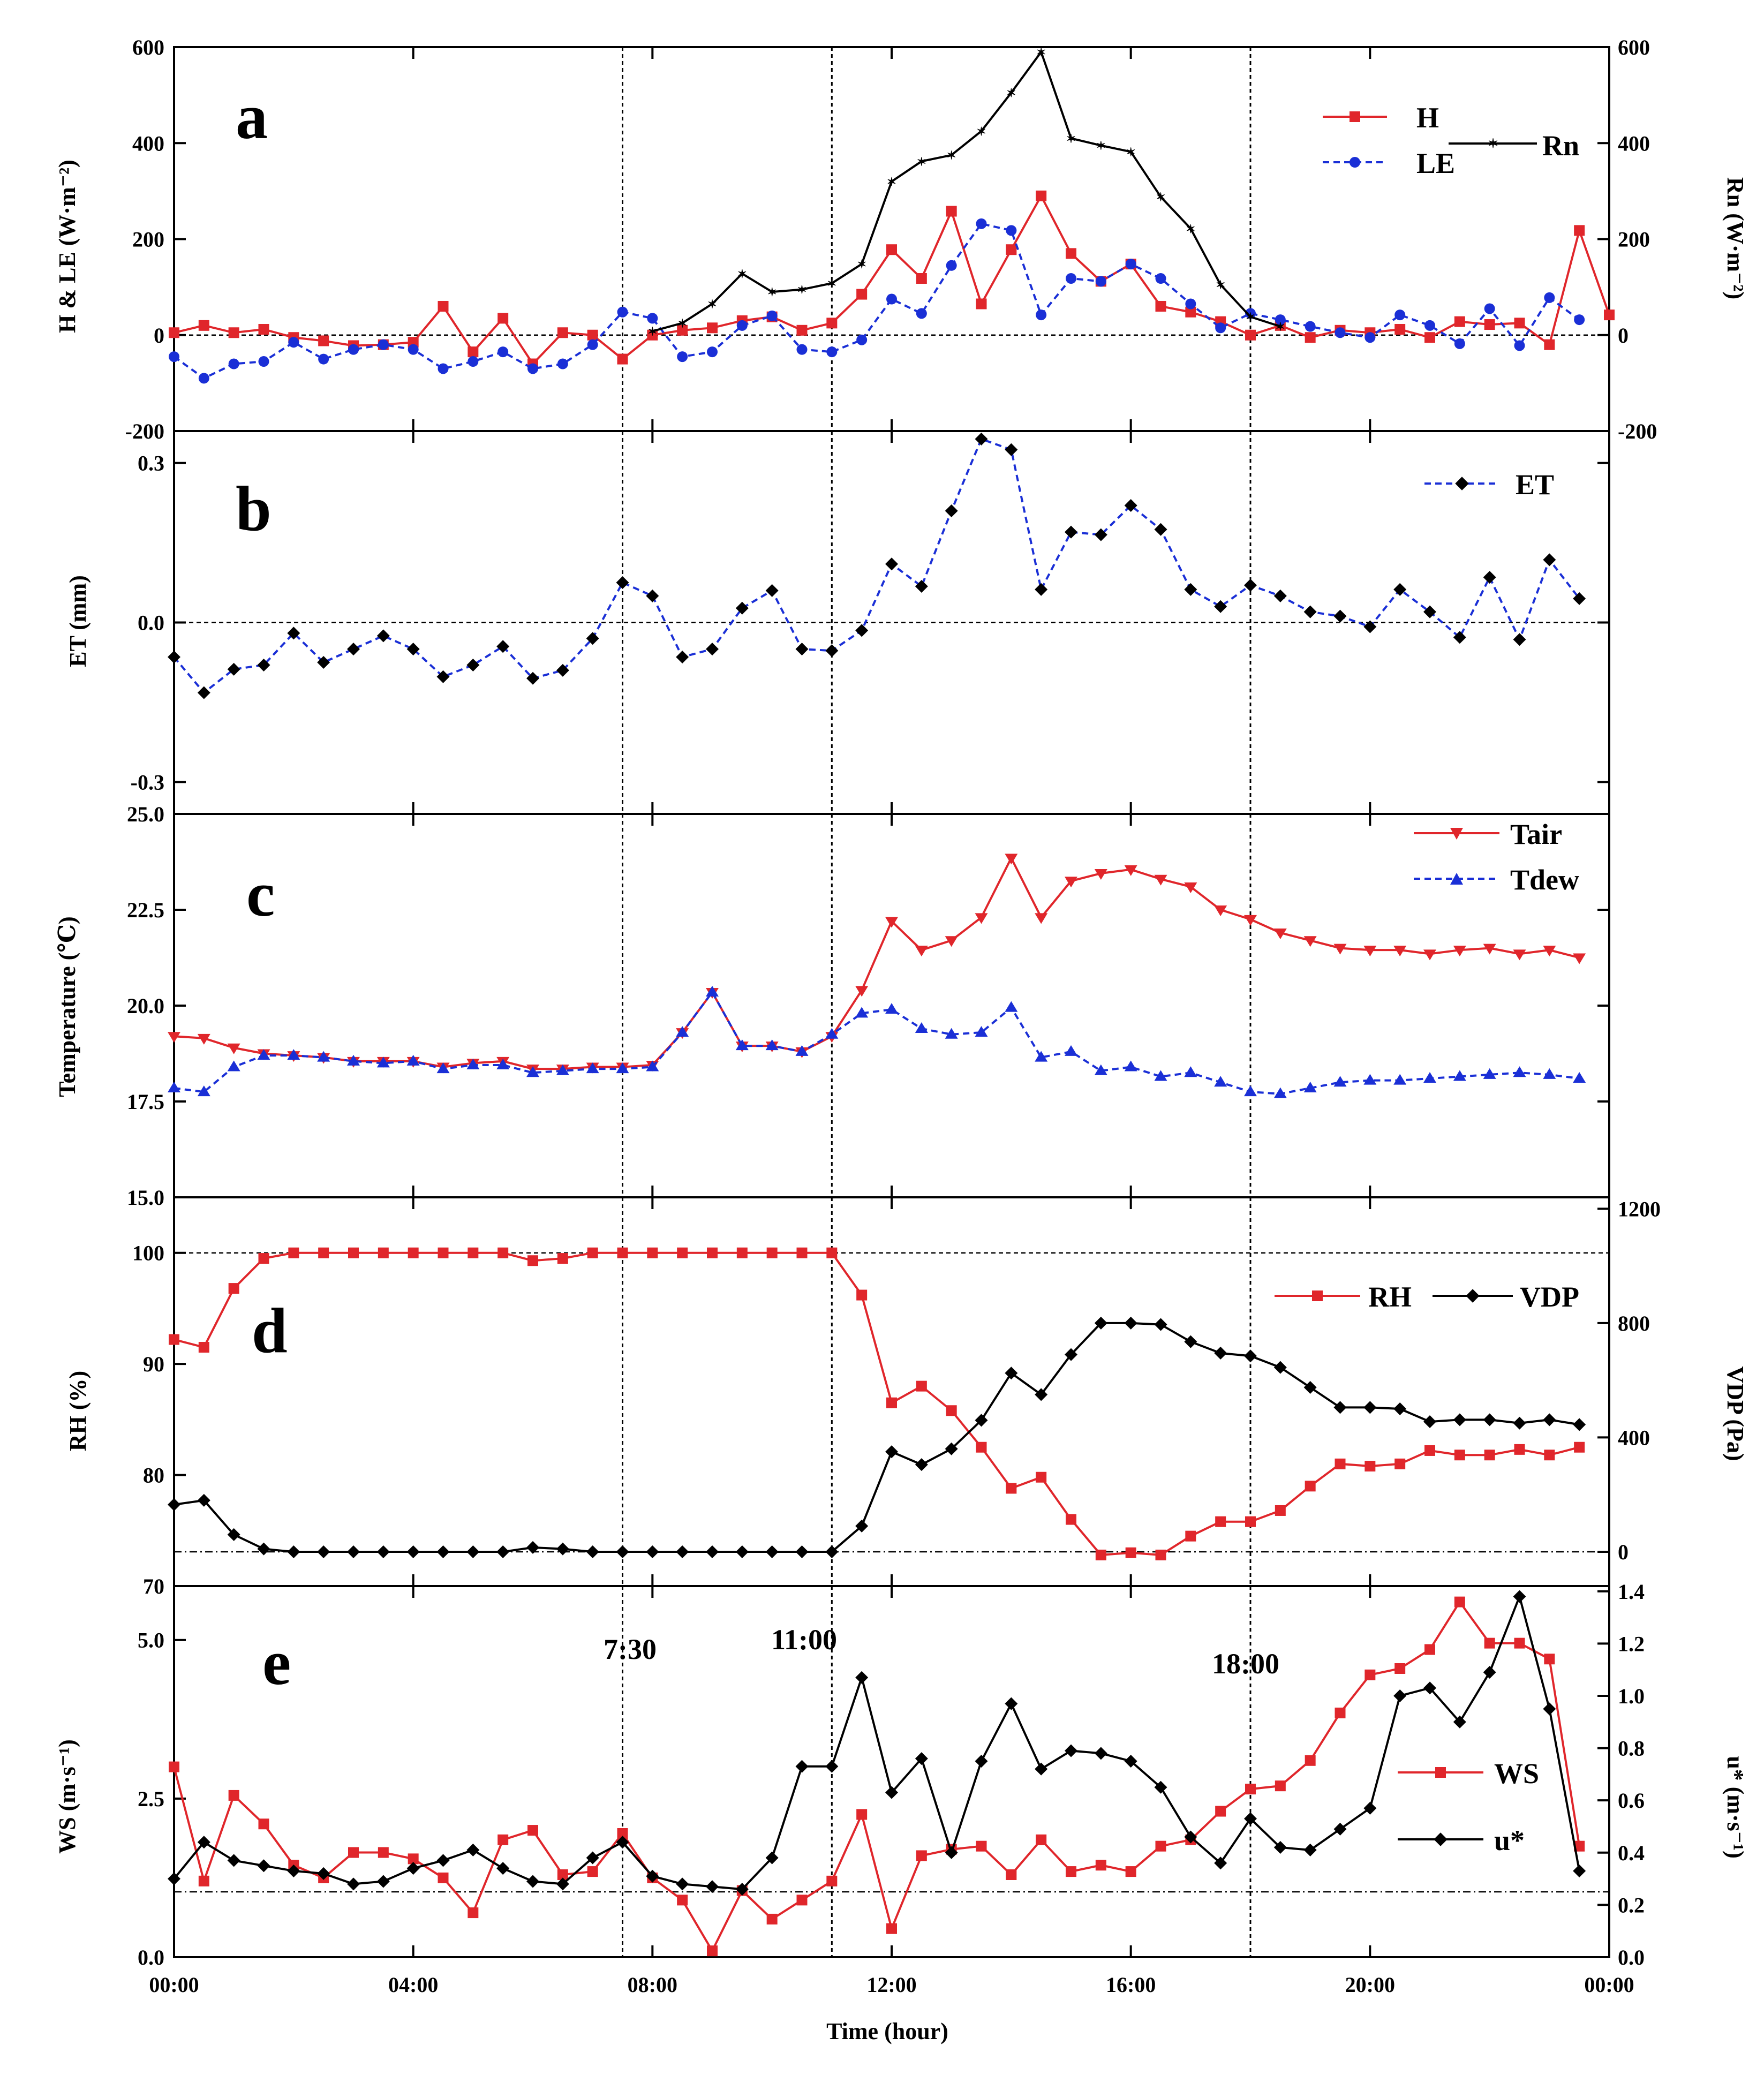  I want to click on panel-d-ylabel-left: RH (%), so click(78, 1411).